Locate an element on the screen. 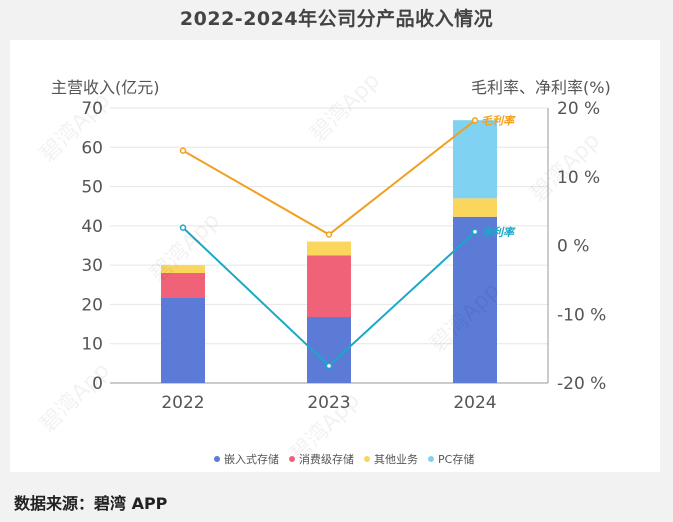 Image resolution: width=673 pixels, height=522 pixels. x-tick-label: 2024 is located at coordinates (474, 403).